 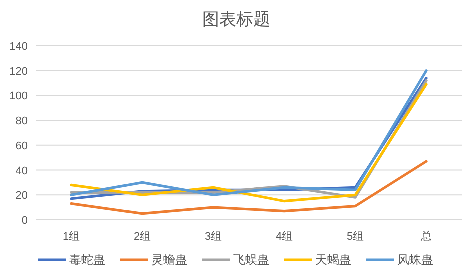 I want to click on legend-label: 风蛛蛊, so click(x=416, y=260).